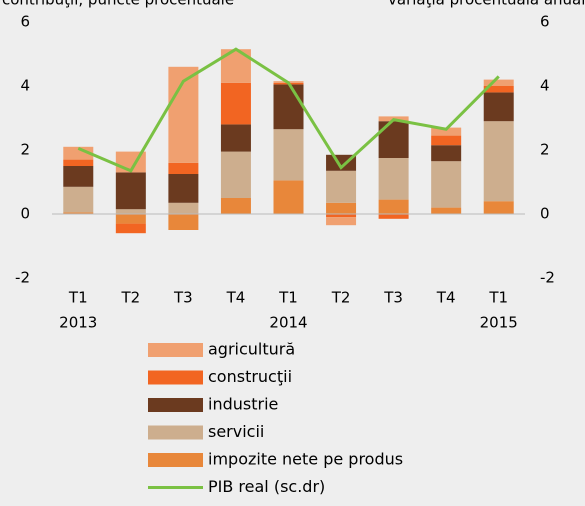  What do you see at coordinates (499, 323) in the screenshot?
I see `x-tick-label: 2015` at bounding box center [499, 323].